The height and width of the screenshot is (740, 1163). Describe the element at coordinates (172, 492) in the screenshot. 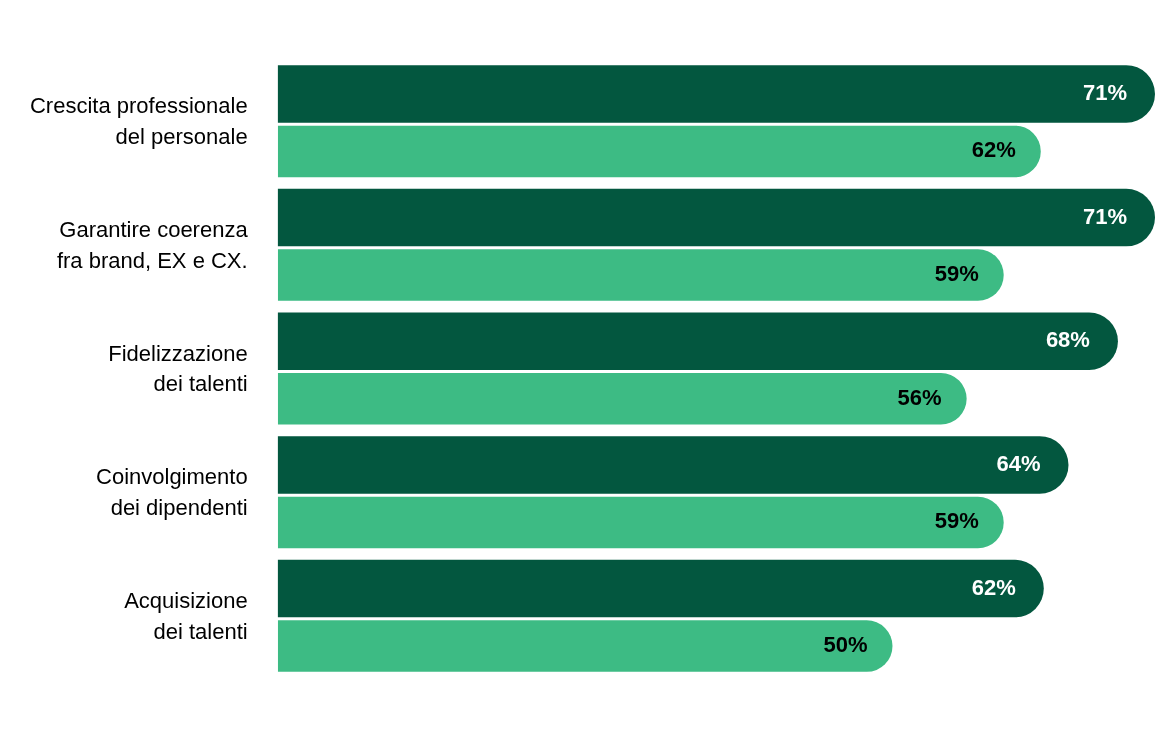

I see `y-tick-label: Coinvolgimento dei dipendenti` at that location.